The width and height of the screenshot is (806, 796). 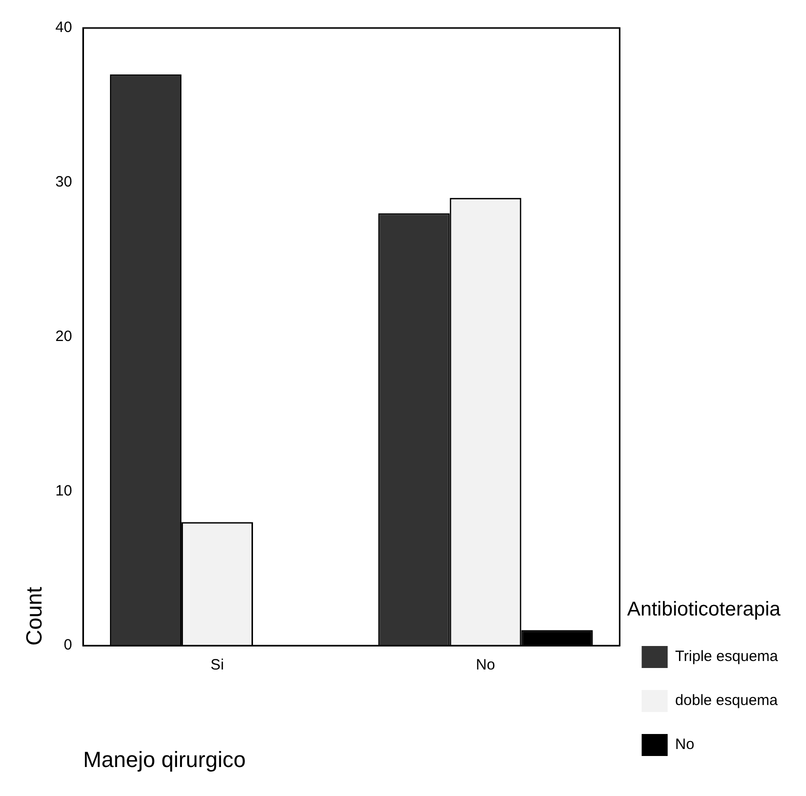 What do you see at coordinates (704, 609) in the screenshot?
I see `legend-title: Antibioticoterapia` at bounding box center [704, 609].